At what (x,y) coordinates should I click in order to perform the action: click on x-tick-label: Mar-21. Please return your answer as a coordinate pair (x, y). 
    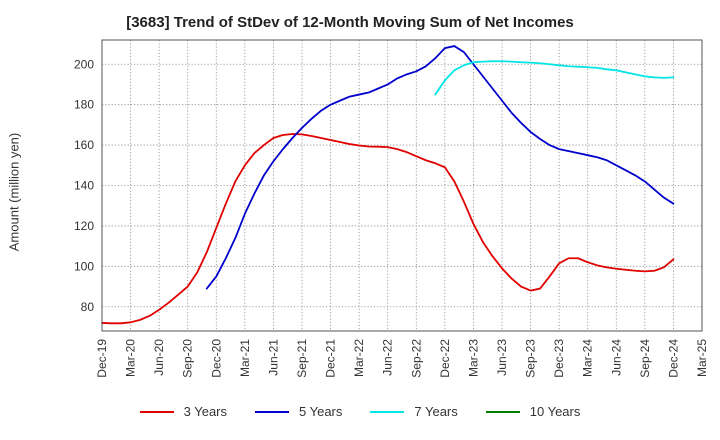
    Looking at the image, I should click on (245, 358).